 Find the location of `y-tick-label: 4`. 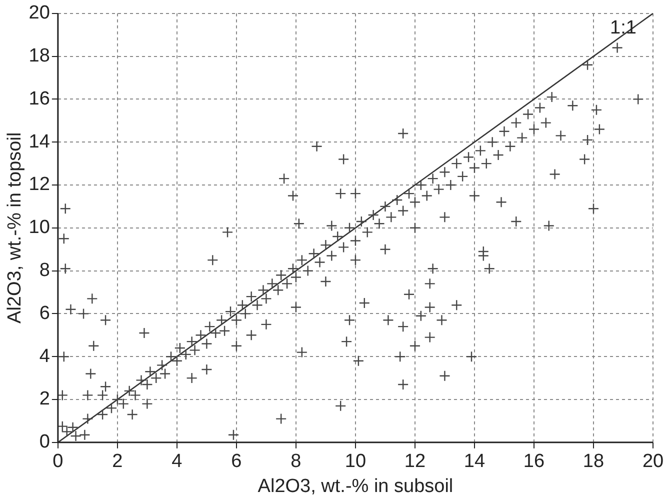

y-tick-label: 4 is located at coordinates (44, 356).